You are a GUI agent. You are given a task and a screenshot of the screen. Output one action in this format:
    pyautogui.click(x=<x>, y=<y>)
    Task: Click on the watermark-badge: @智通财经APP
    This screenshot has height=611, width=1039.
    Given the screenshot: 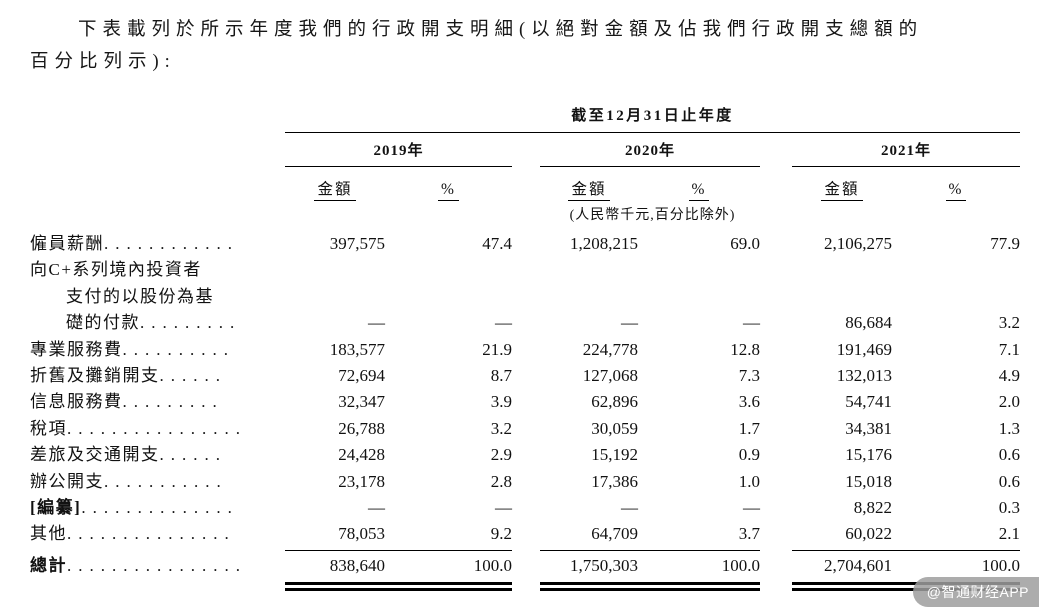 What is the action you would take?
    pyautogui.click(x=975, y=592)
    